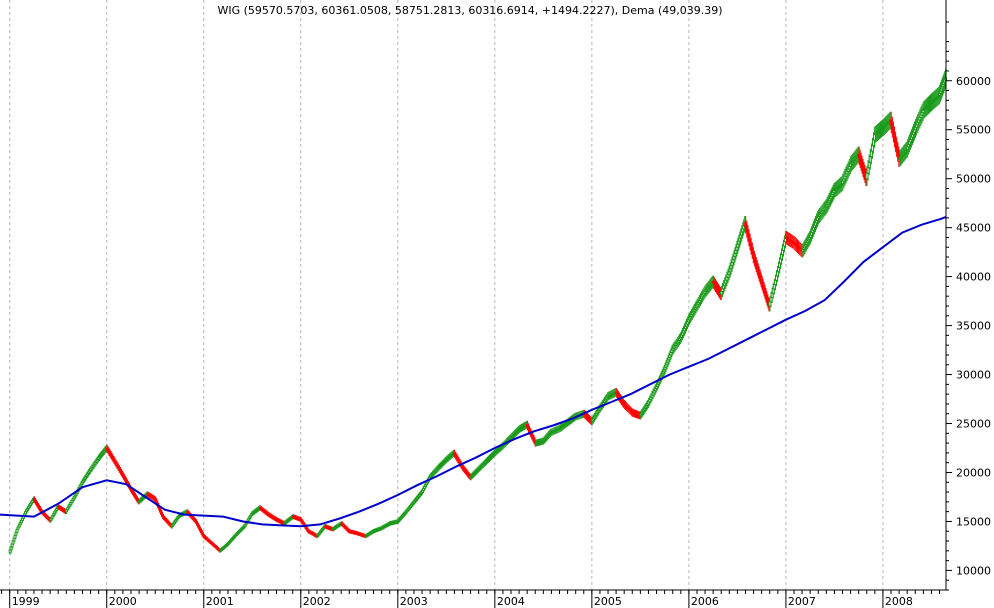 The image size is (994, 608). What do you see at coordinates (608, 601) in the screenshot?
I see `x-tick-label-2005: 2005` at bounding box center [608, 601].